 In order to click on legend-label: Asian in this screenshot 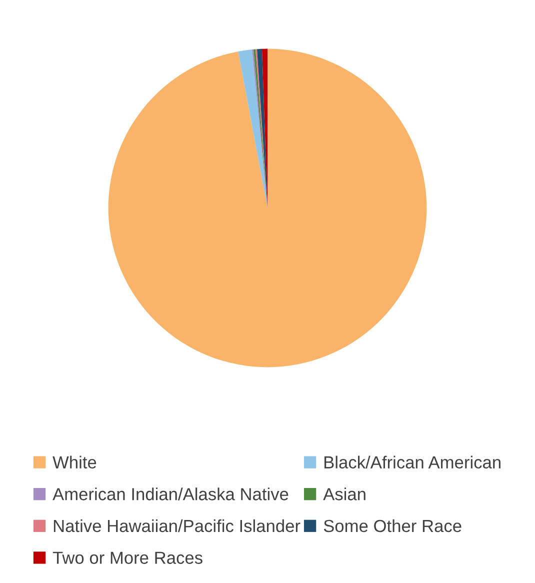, I will do `click(344, 494)`.